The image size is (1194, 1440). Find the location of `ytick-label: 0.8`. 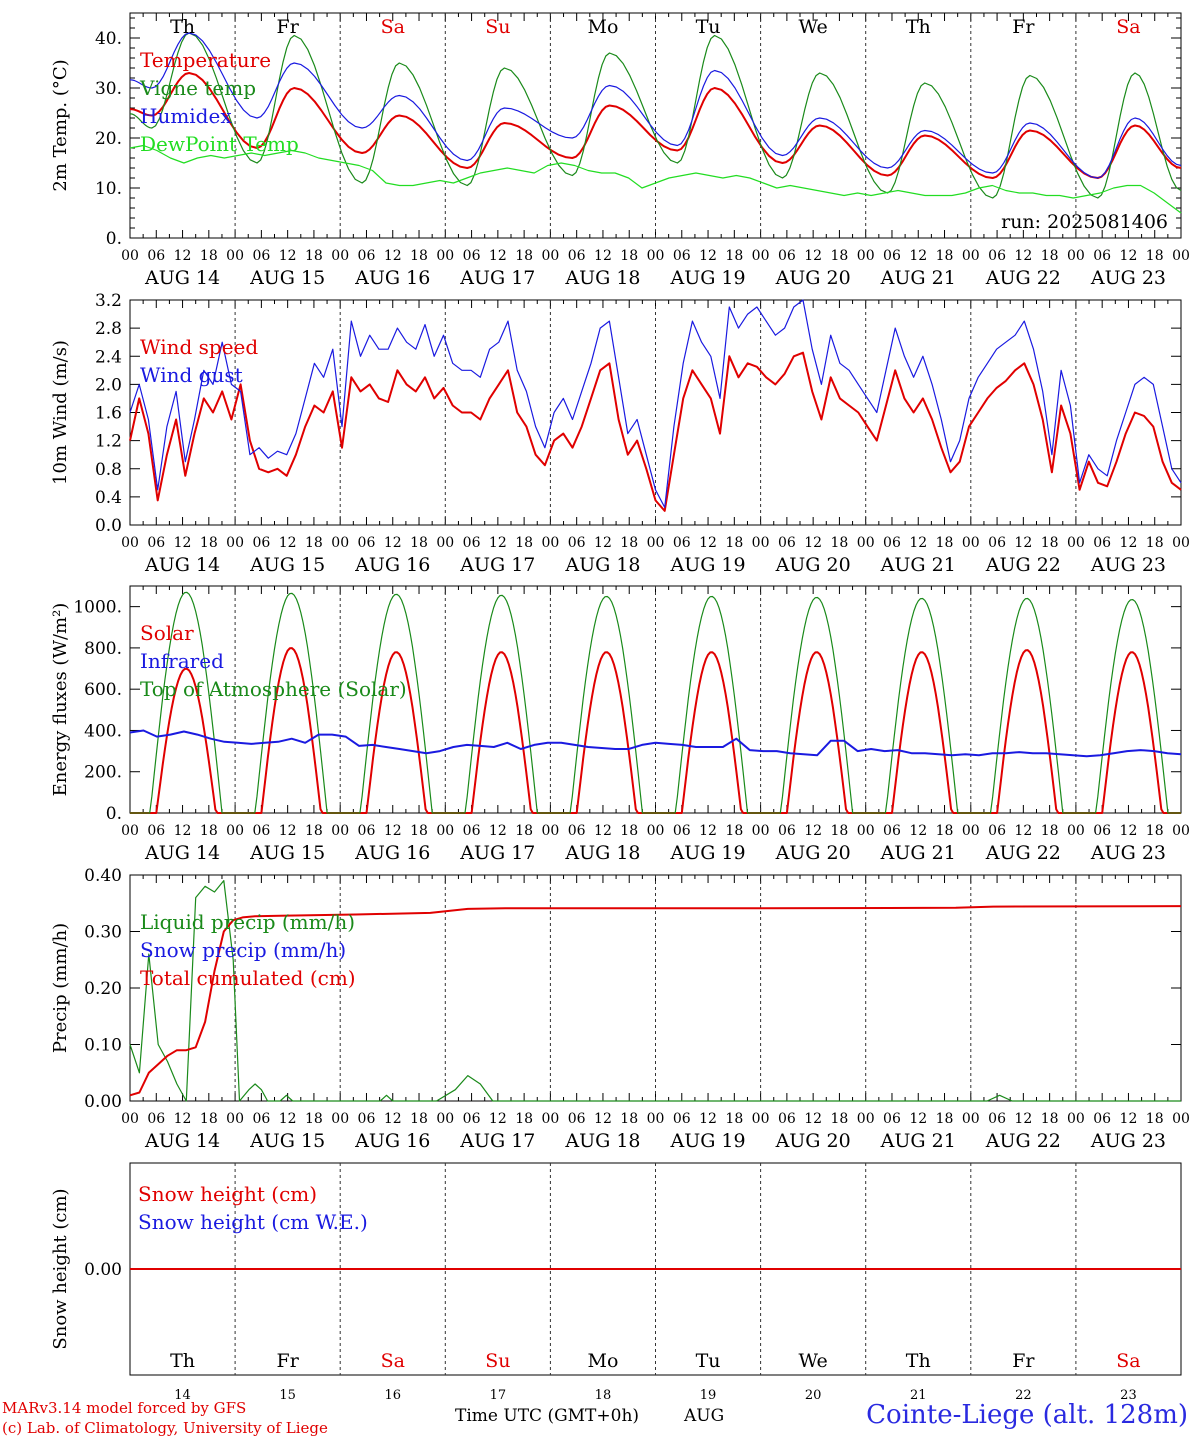

ytick-label: 0.8 is located at coordinates (108, 470).